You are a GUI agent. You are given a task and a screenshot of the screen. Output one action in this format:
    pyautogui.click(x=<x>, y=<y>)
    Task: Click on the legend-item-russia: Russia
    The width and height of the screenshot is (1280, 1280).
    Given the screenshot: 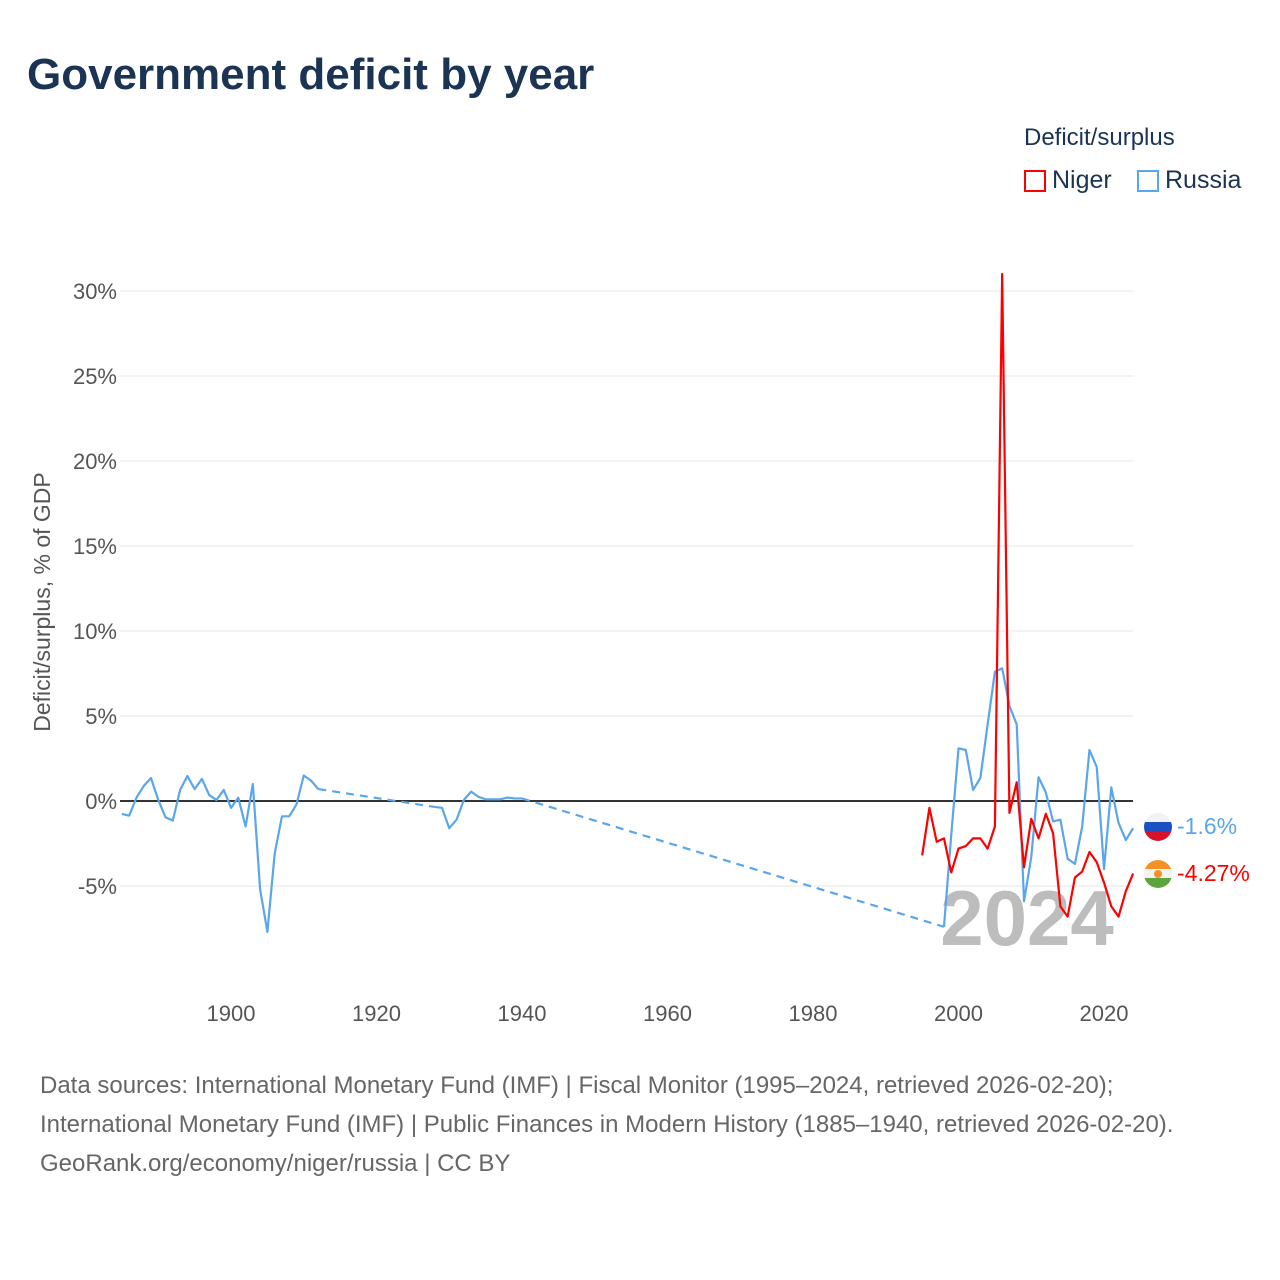 What is the action you would take?
    pyautogui.click(x=1189, y=180)
    